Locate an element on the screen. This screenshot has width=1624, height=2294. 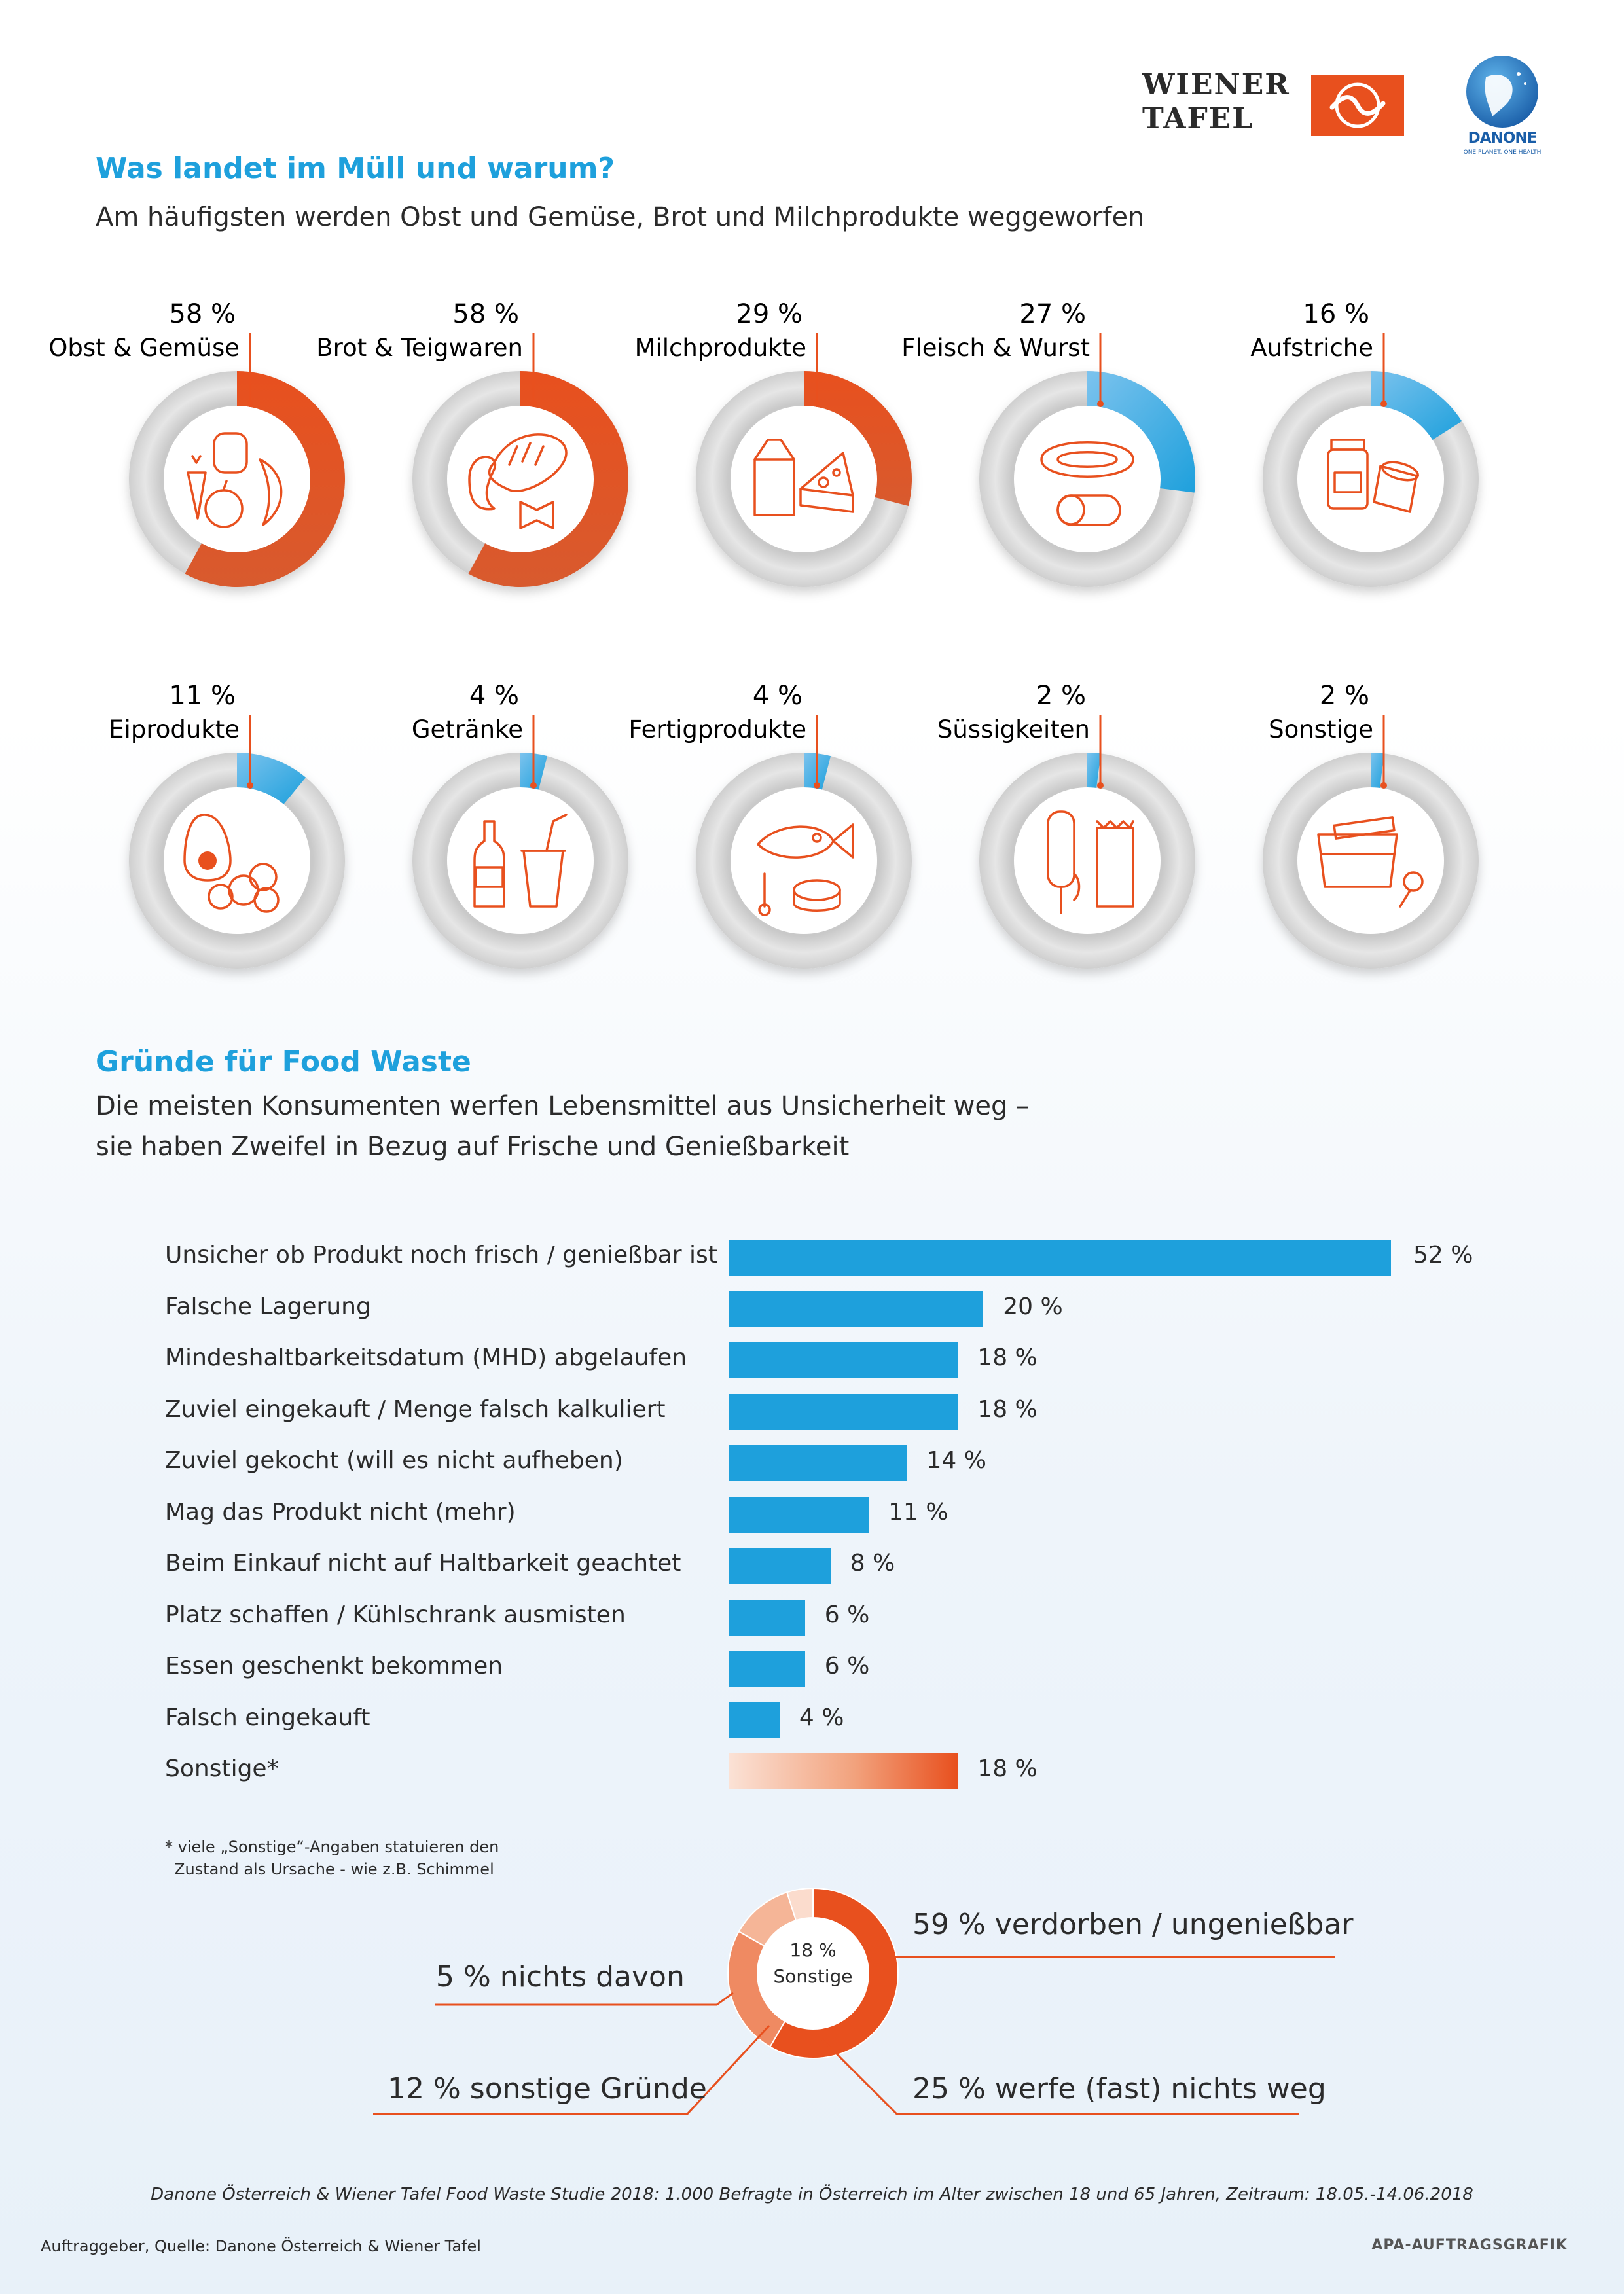
leader-line-nichts-davon is located at coordinates (584, 1999).